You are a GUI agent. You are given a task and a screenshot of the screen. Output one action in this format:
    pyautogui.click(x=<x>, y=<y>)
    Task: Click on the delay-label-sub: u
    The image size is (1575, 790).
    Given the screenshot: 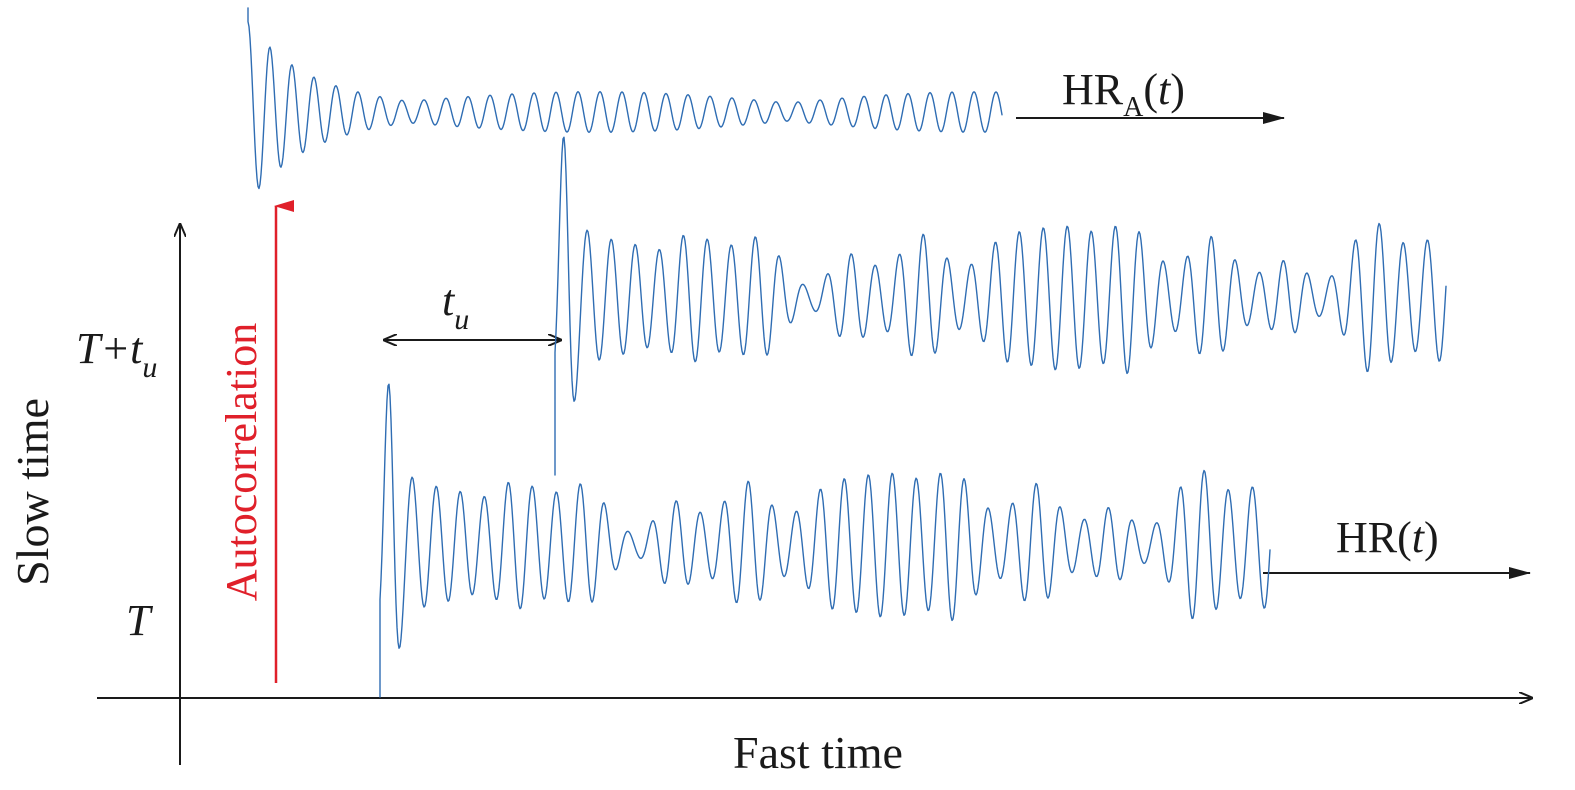 What is the action you would take?
    pyautogui.click(x=461, y=319)
    